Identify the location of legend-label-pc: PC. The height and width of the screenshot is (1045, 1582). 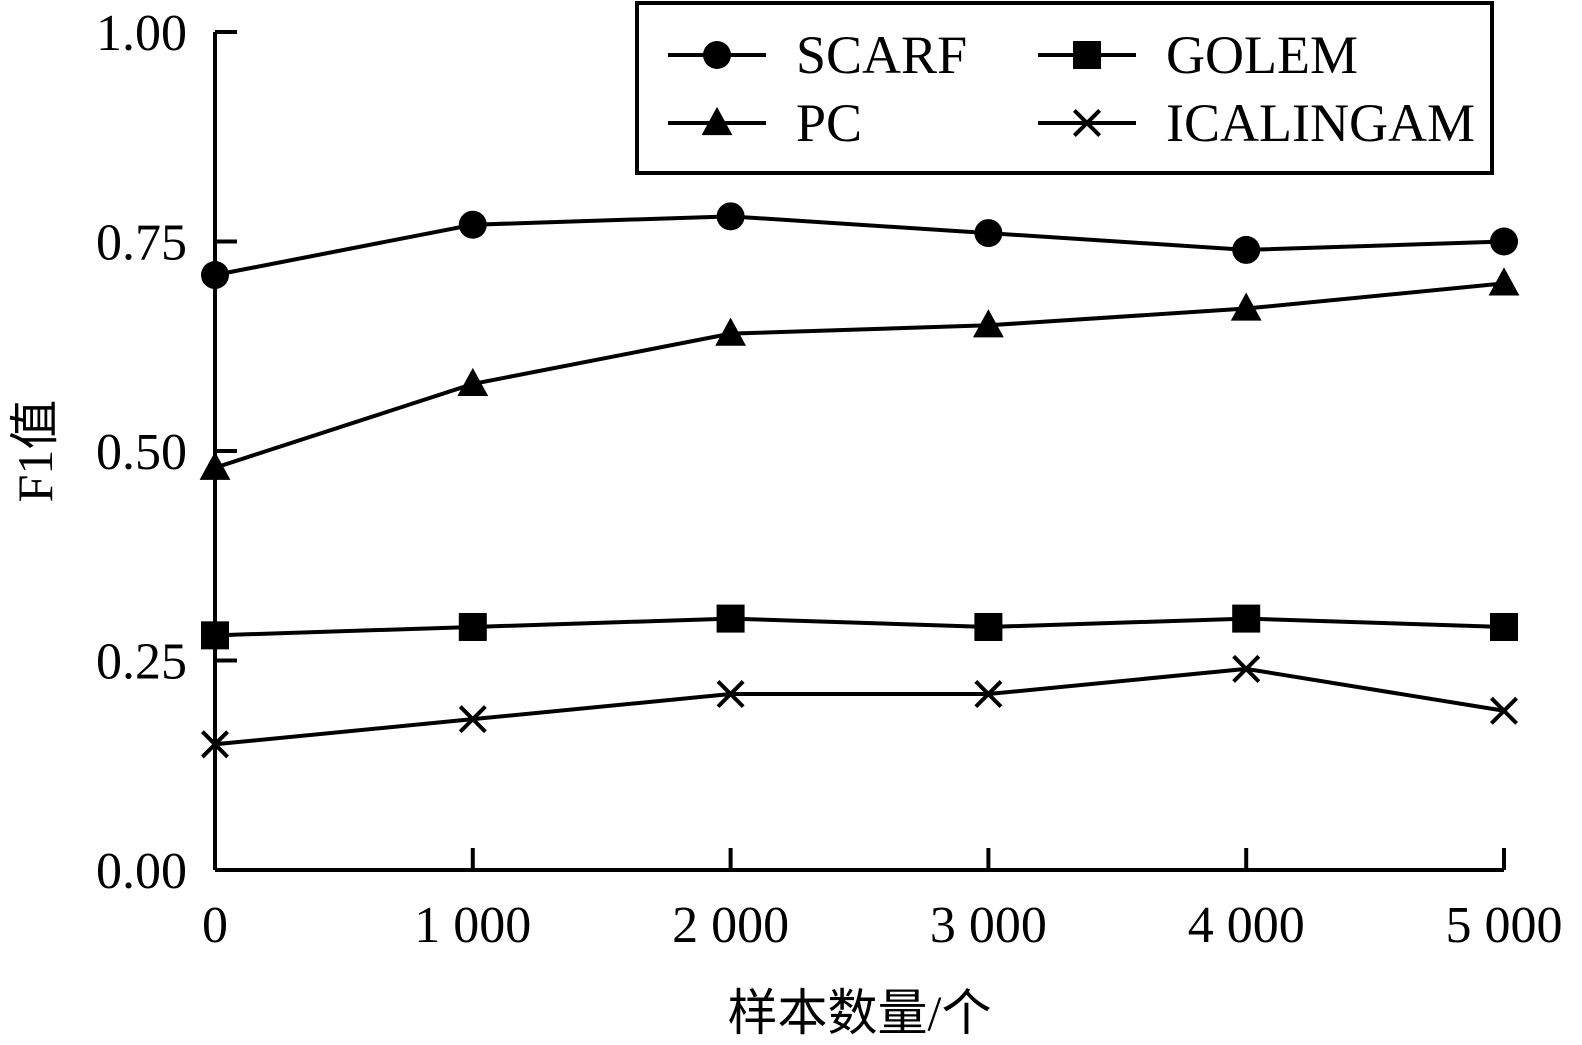
(829, 123).